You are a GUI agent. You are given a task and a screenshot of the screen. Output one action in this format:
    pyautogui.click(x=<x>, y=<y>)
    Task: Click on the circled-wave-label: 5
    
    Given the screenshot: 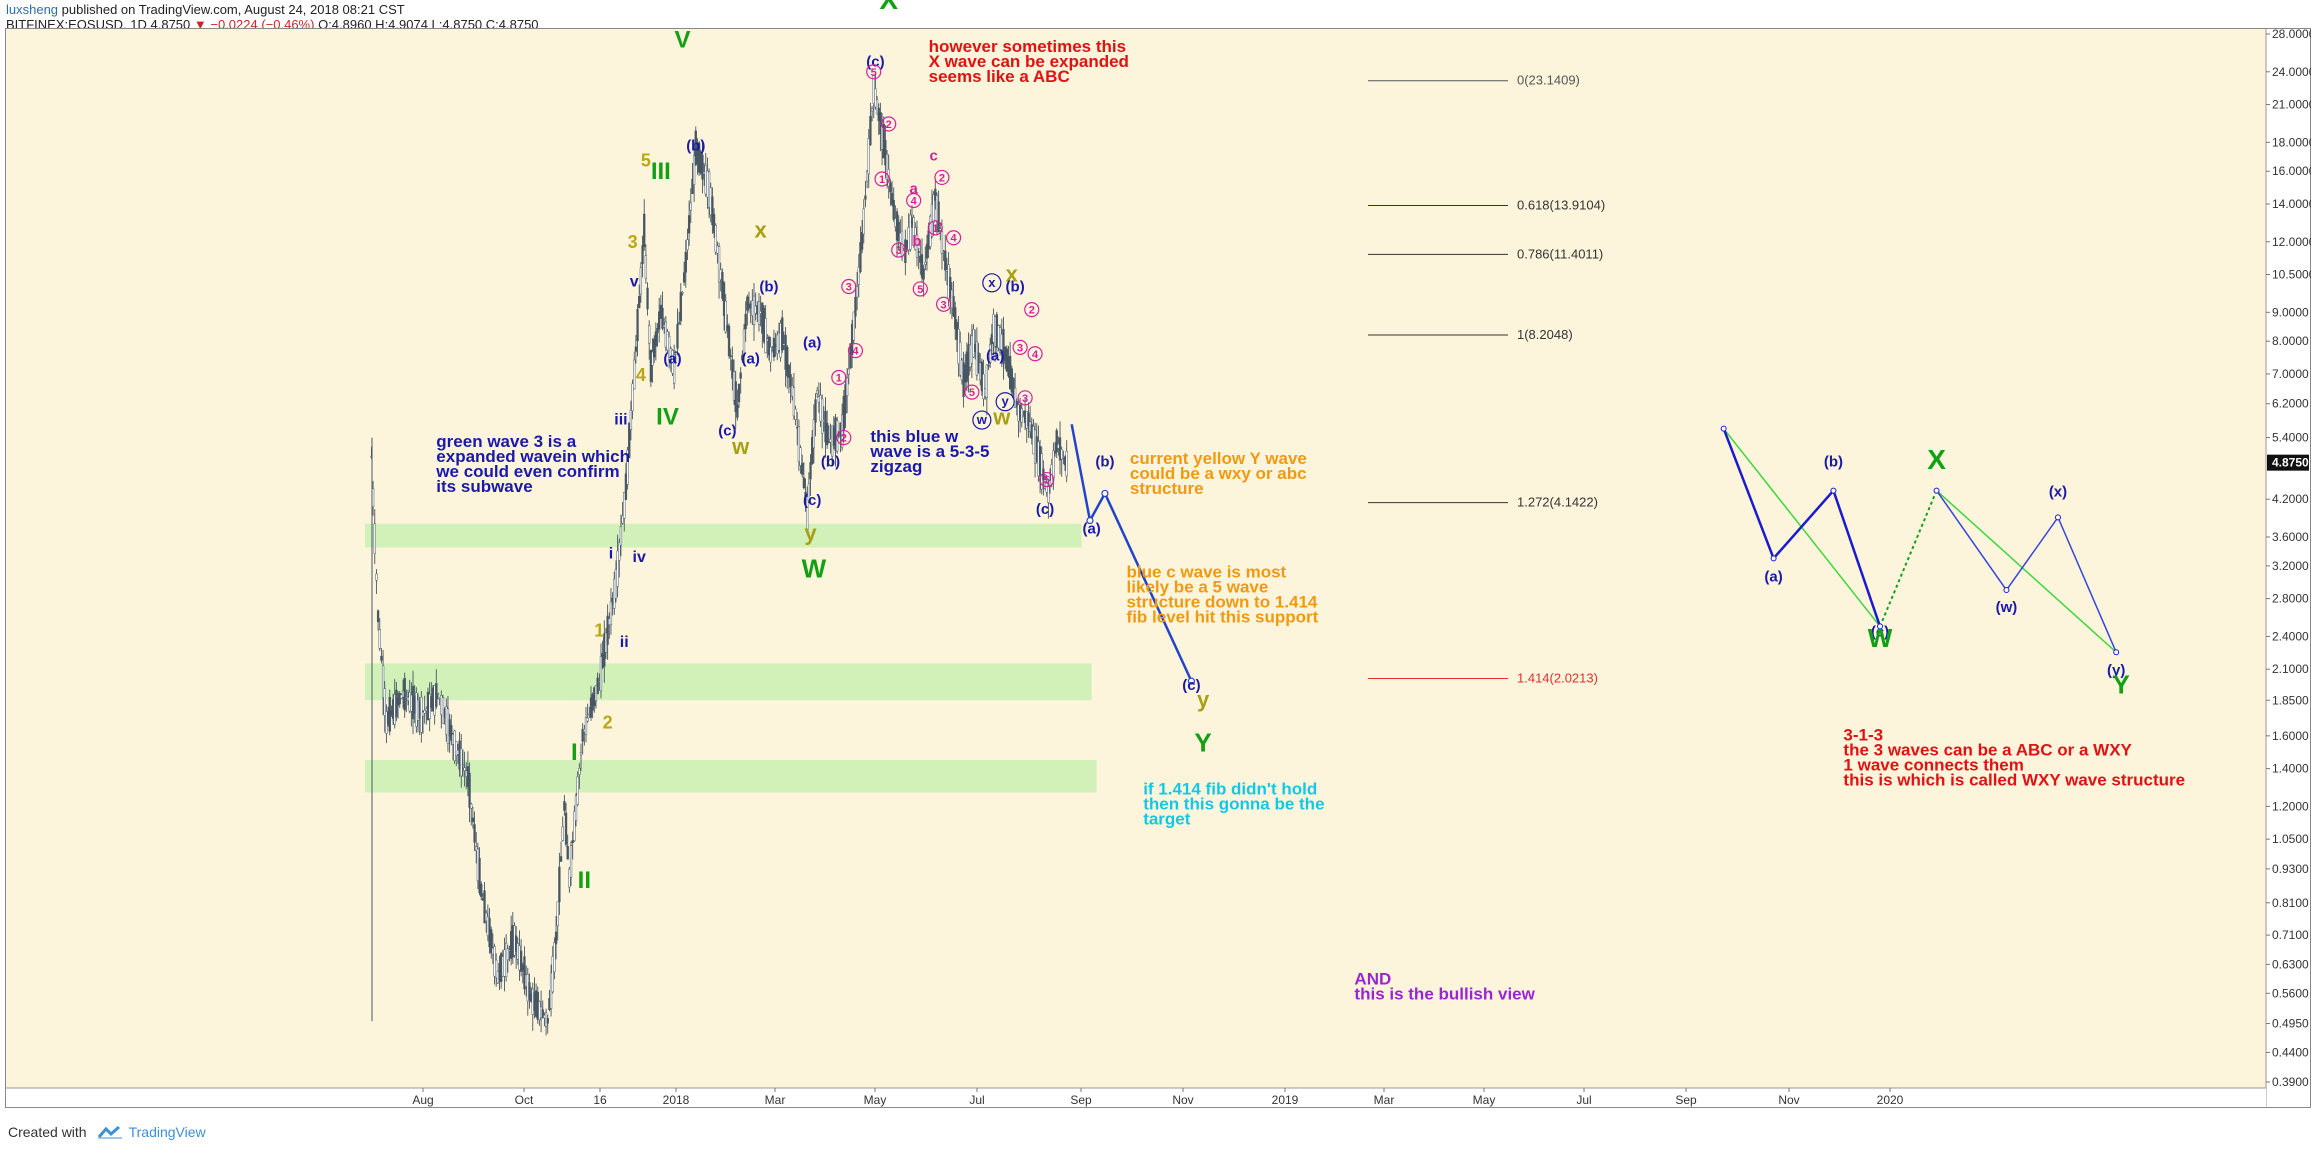 What is the action you would take?
    pyautogui.click(x=972, y=392)
    